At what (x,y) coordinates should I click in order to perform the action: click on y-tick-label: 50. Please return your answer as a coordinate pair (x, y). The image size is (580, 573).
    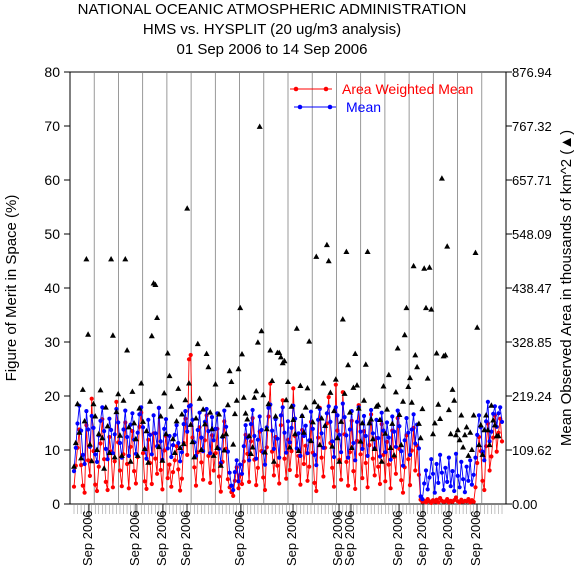
    Looking at the image, I should click on (52, 234).